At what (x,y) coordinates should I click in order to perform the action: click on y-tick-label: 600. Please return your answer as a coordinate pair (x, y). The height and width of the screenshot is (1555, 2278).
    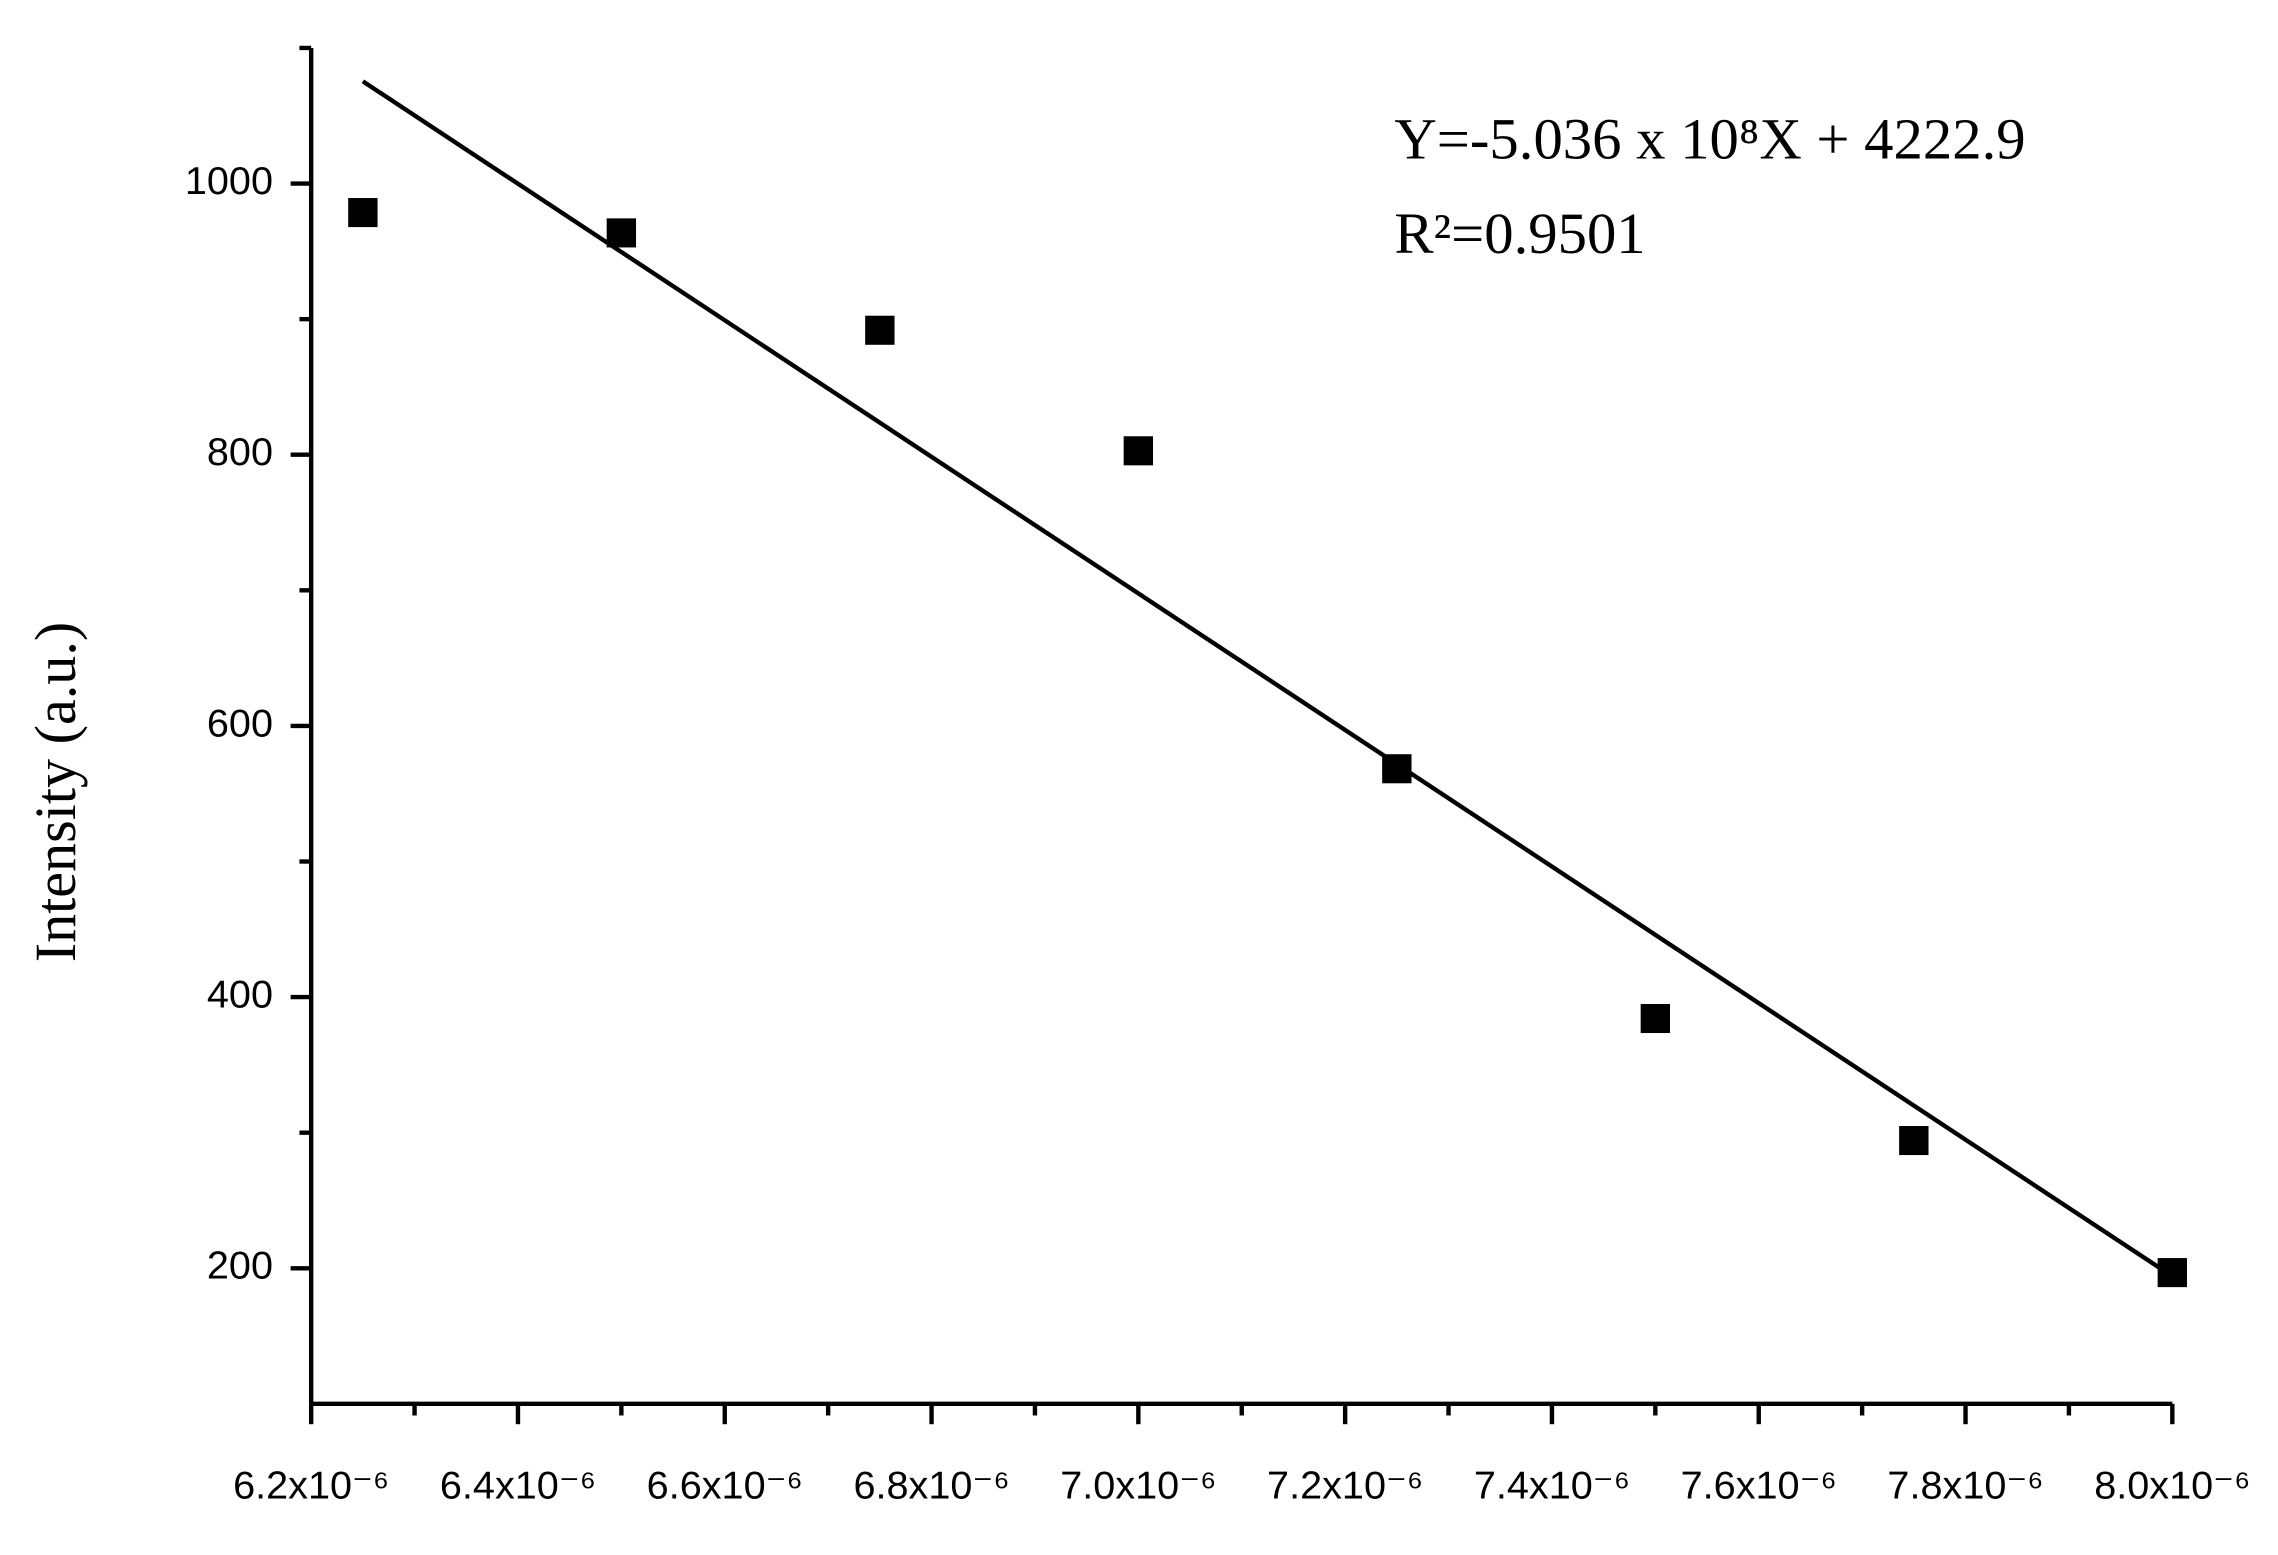
    Looking at the image, I should click on (240, 723).